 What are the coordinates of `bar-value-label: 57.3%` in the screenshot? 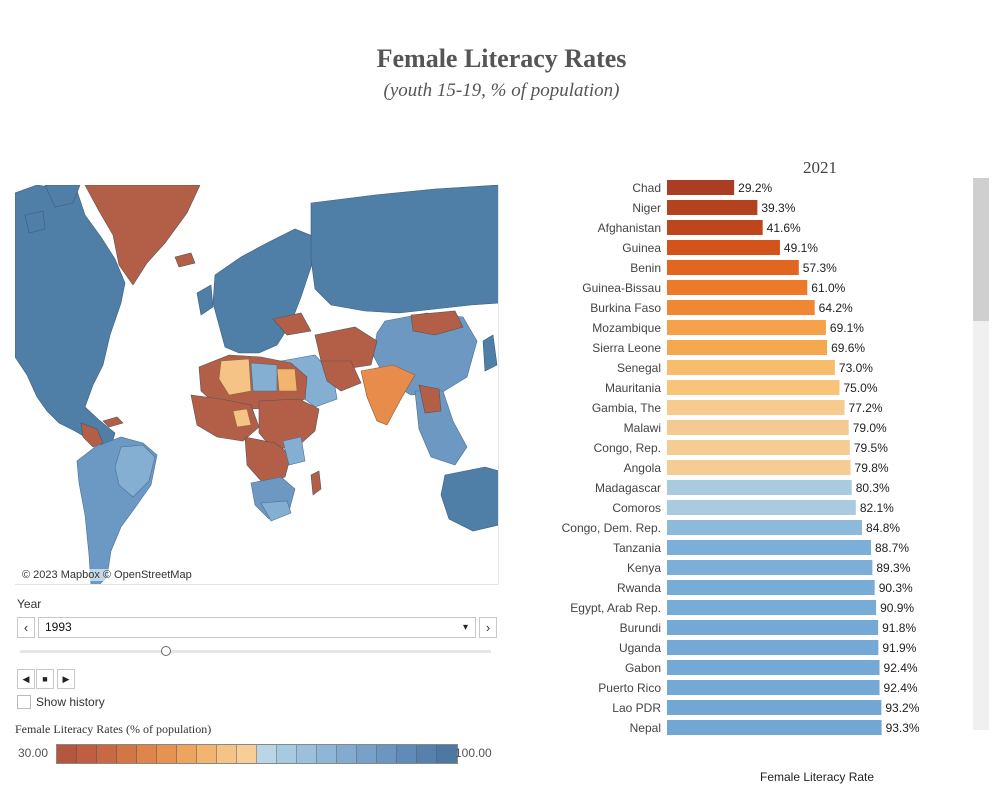 It's located at (820, 268).